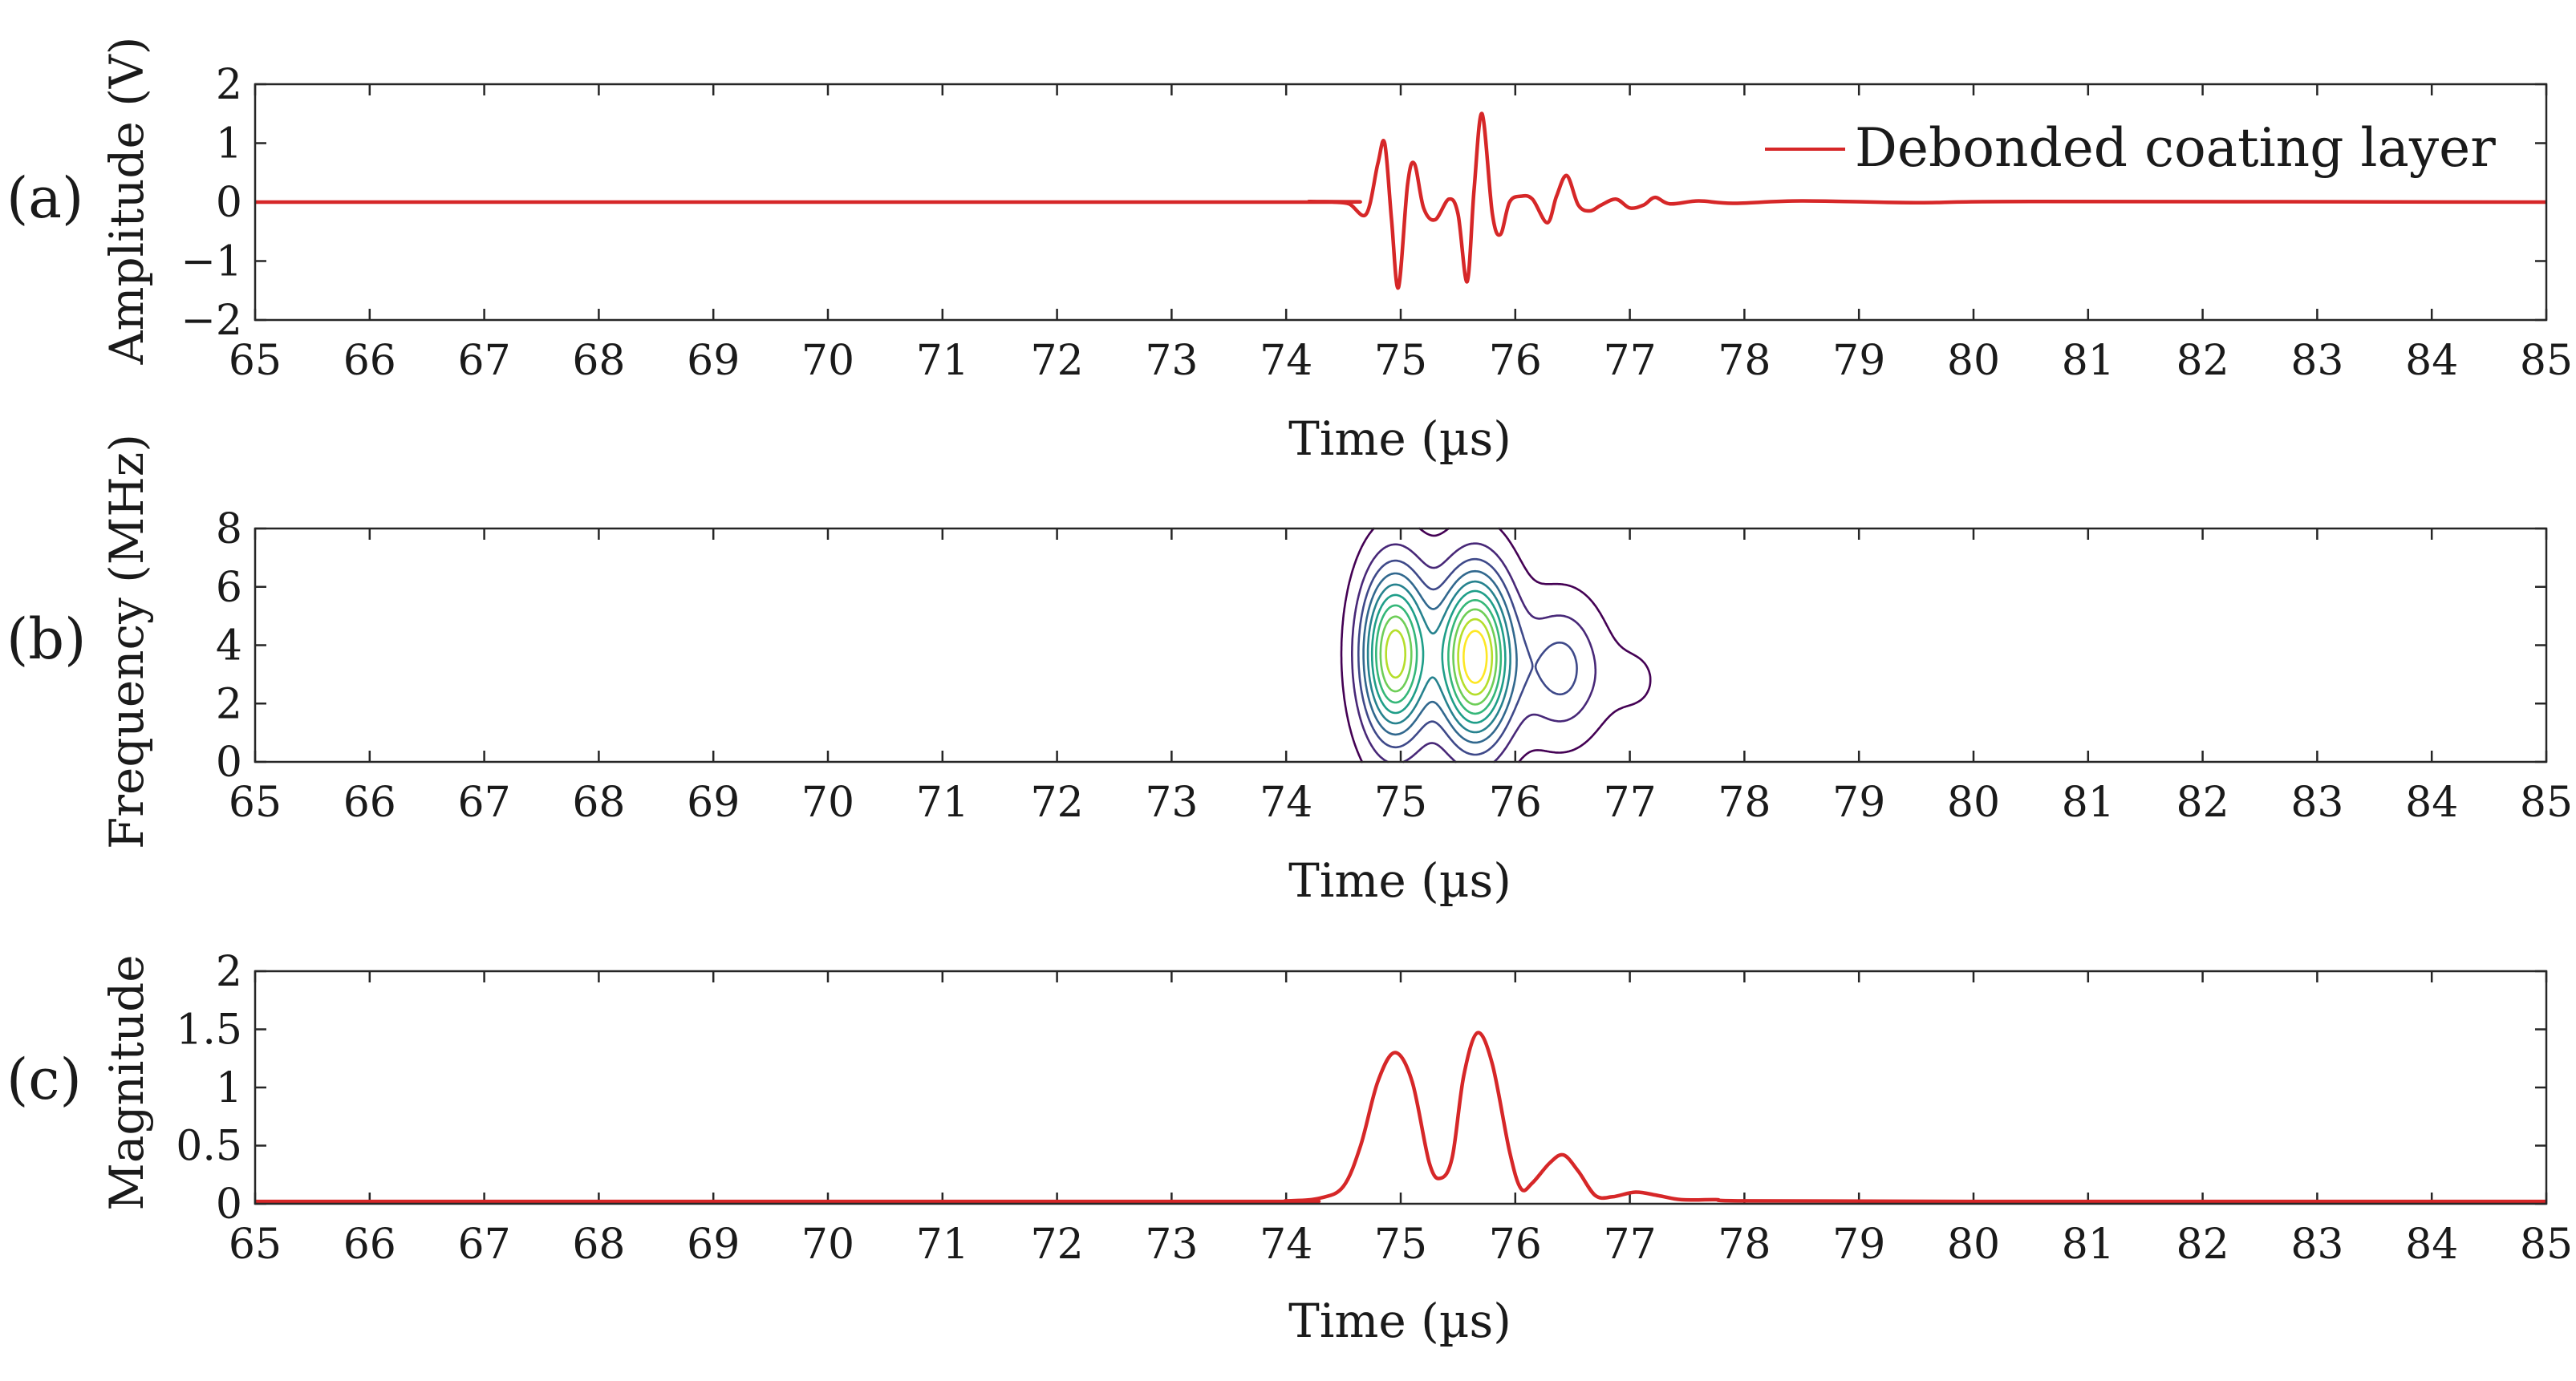 This screenshot has width=2576, height=1381. Describe the element at coordinates (229, 85) in the screenshot. I see `panel-a-y-tick-label: 2` at that location.